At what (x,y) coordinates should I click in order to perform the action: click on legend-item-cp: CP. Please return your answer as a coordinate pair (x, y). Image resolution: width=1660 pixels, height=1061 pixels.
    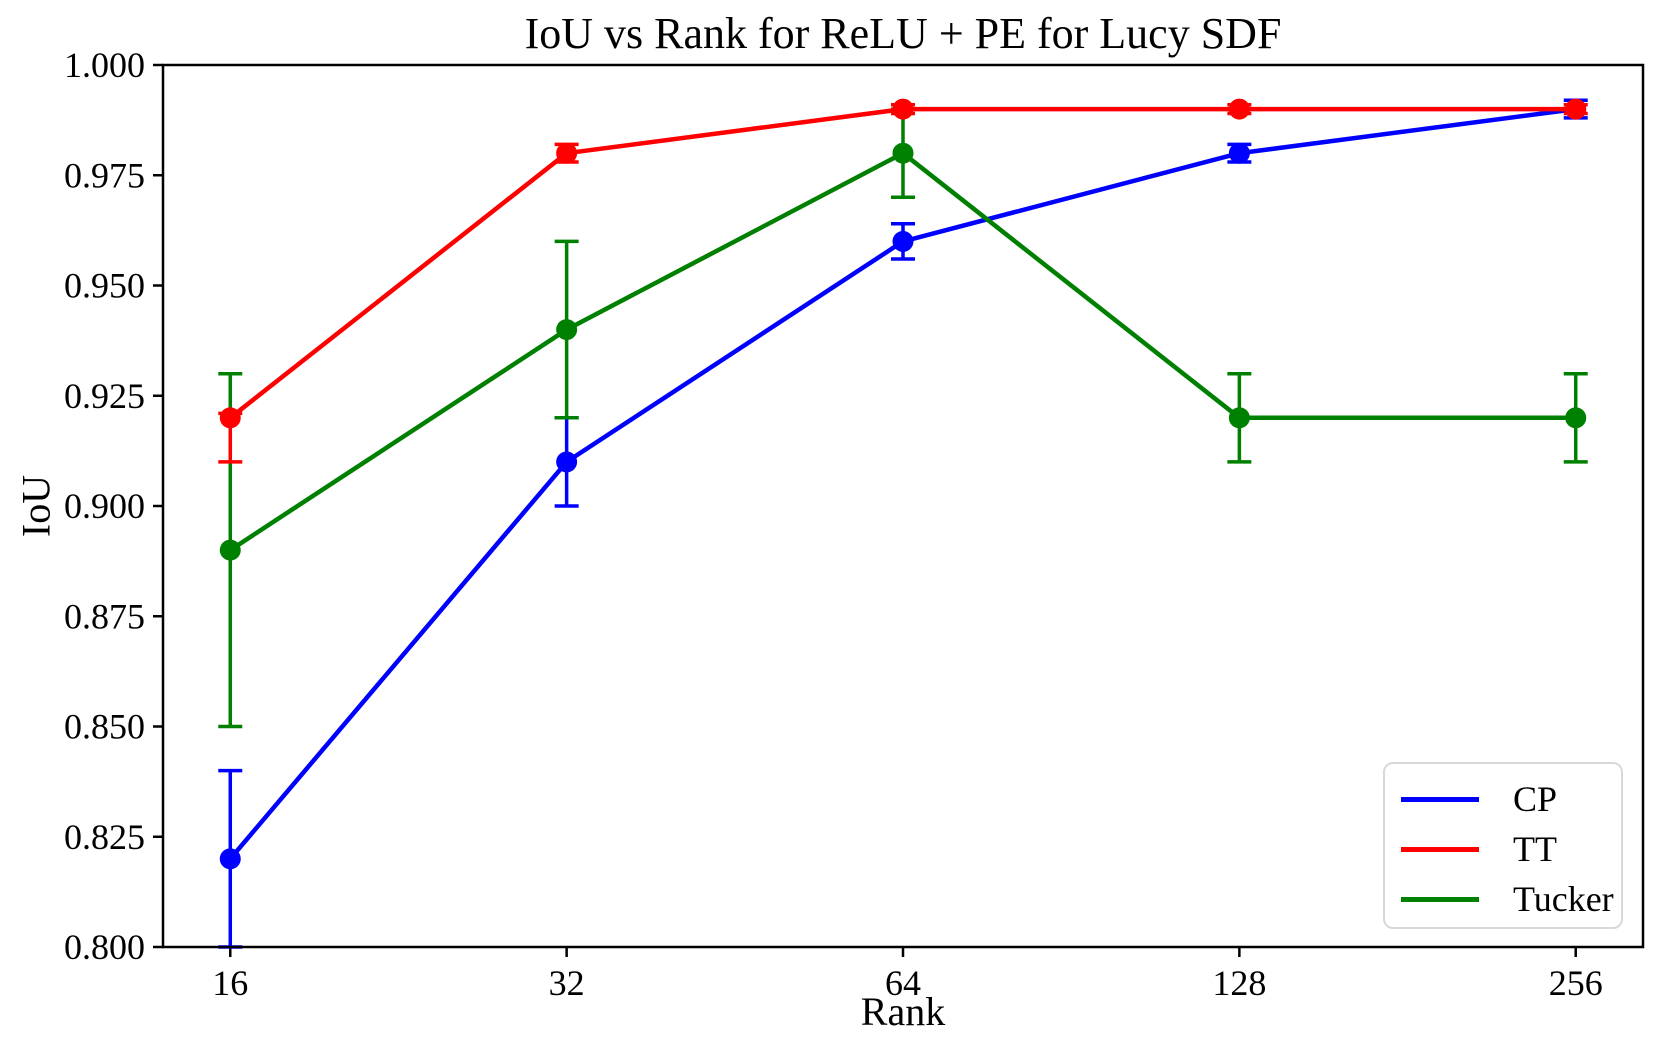
    Looking at the image, I should click on (1511, 799).